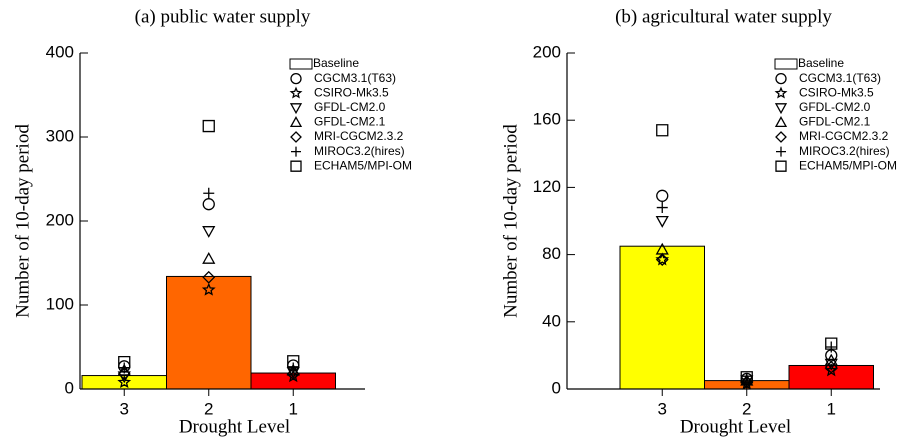 The image size is (913, 439). Describe the element at coordinates (551, 253) in the screenshot. I see `y-tick-label: 80` at that location.